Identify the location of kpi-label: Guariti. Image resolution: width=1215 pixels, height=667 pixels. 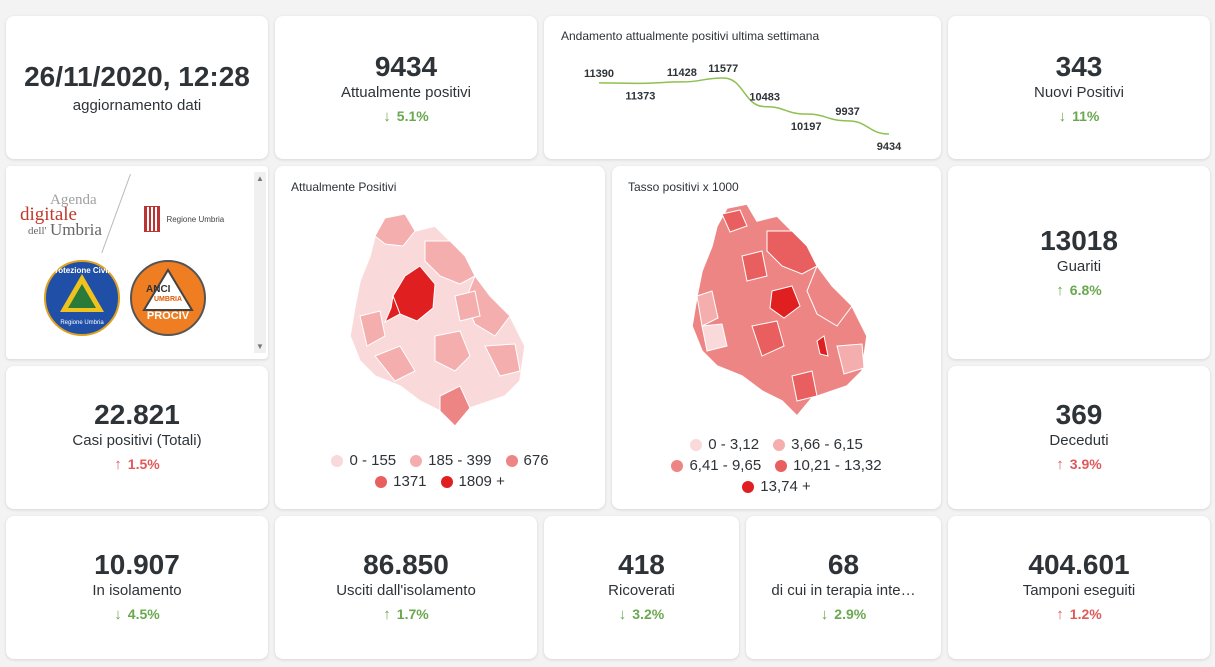
(1079, 266).